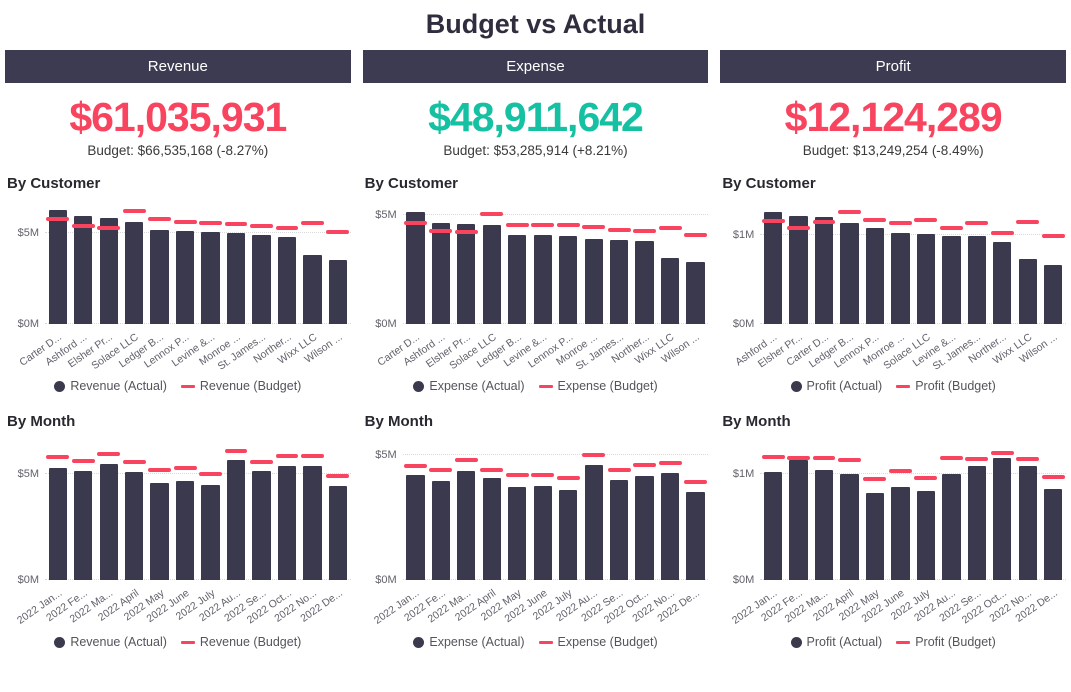  I want to click on legend-item-budget: Expense (Budget), so click(598, 386).